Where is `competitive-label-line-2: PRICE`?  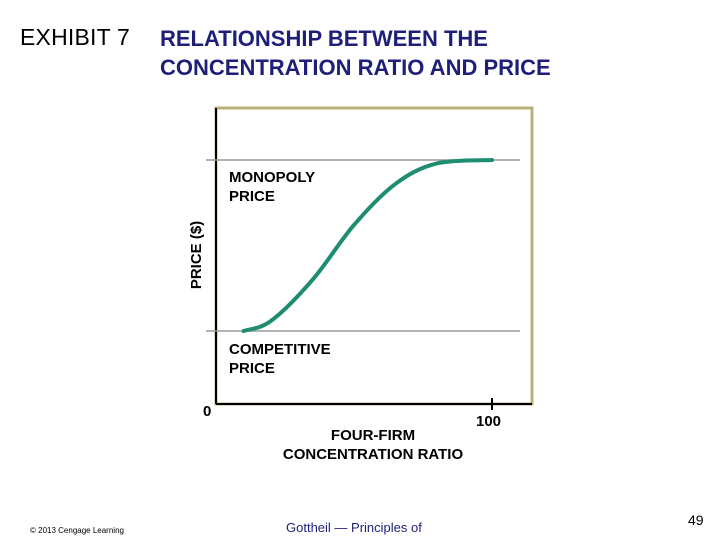
competitive-label-line-2: PRICE is located at coordinates (252, 368).